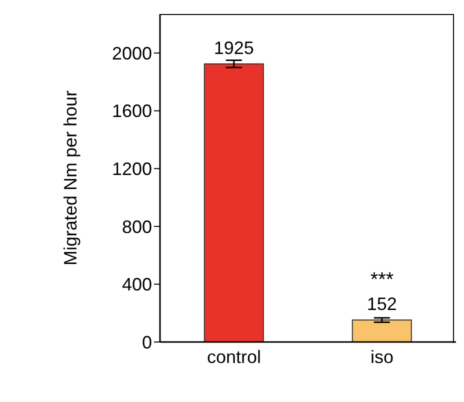  I want to click on x-tick-label: control, so click(234, 356).